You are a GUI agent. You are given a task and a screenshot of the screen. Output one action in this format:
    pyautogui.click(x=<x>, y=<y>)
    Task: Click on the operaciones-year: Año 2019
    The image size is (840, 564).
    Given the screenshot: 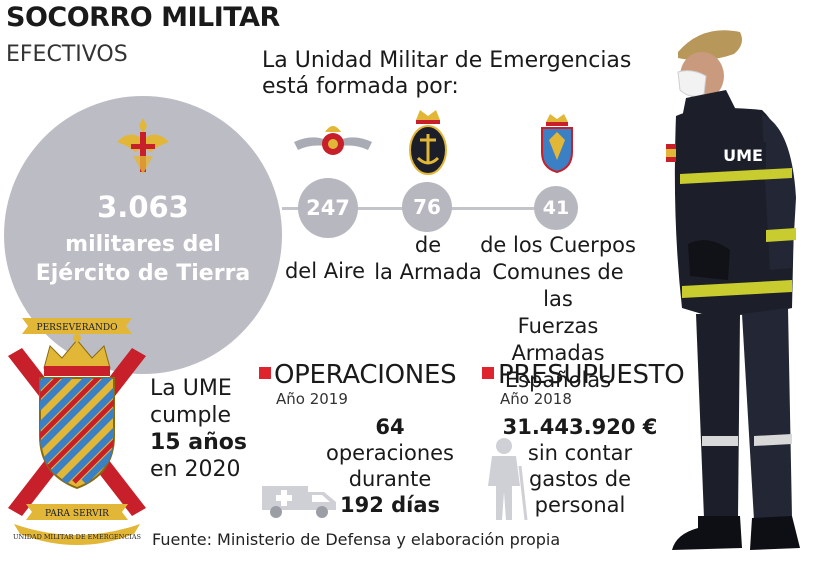 What is the action you would take?
    pyautogui.click(x=312, y=399)
    